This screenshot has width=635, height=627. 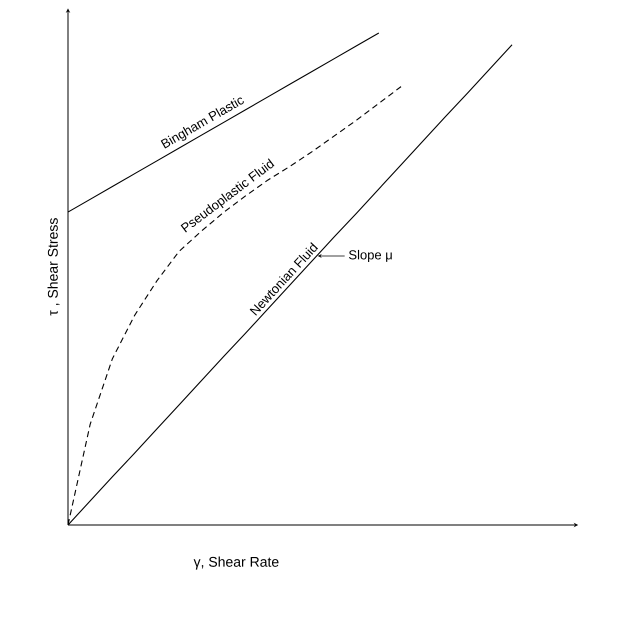 I want to click on annotation: Slope μ, so click(x=370, y=256).